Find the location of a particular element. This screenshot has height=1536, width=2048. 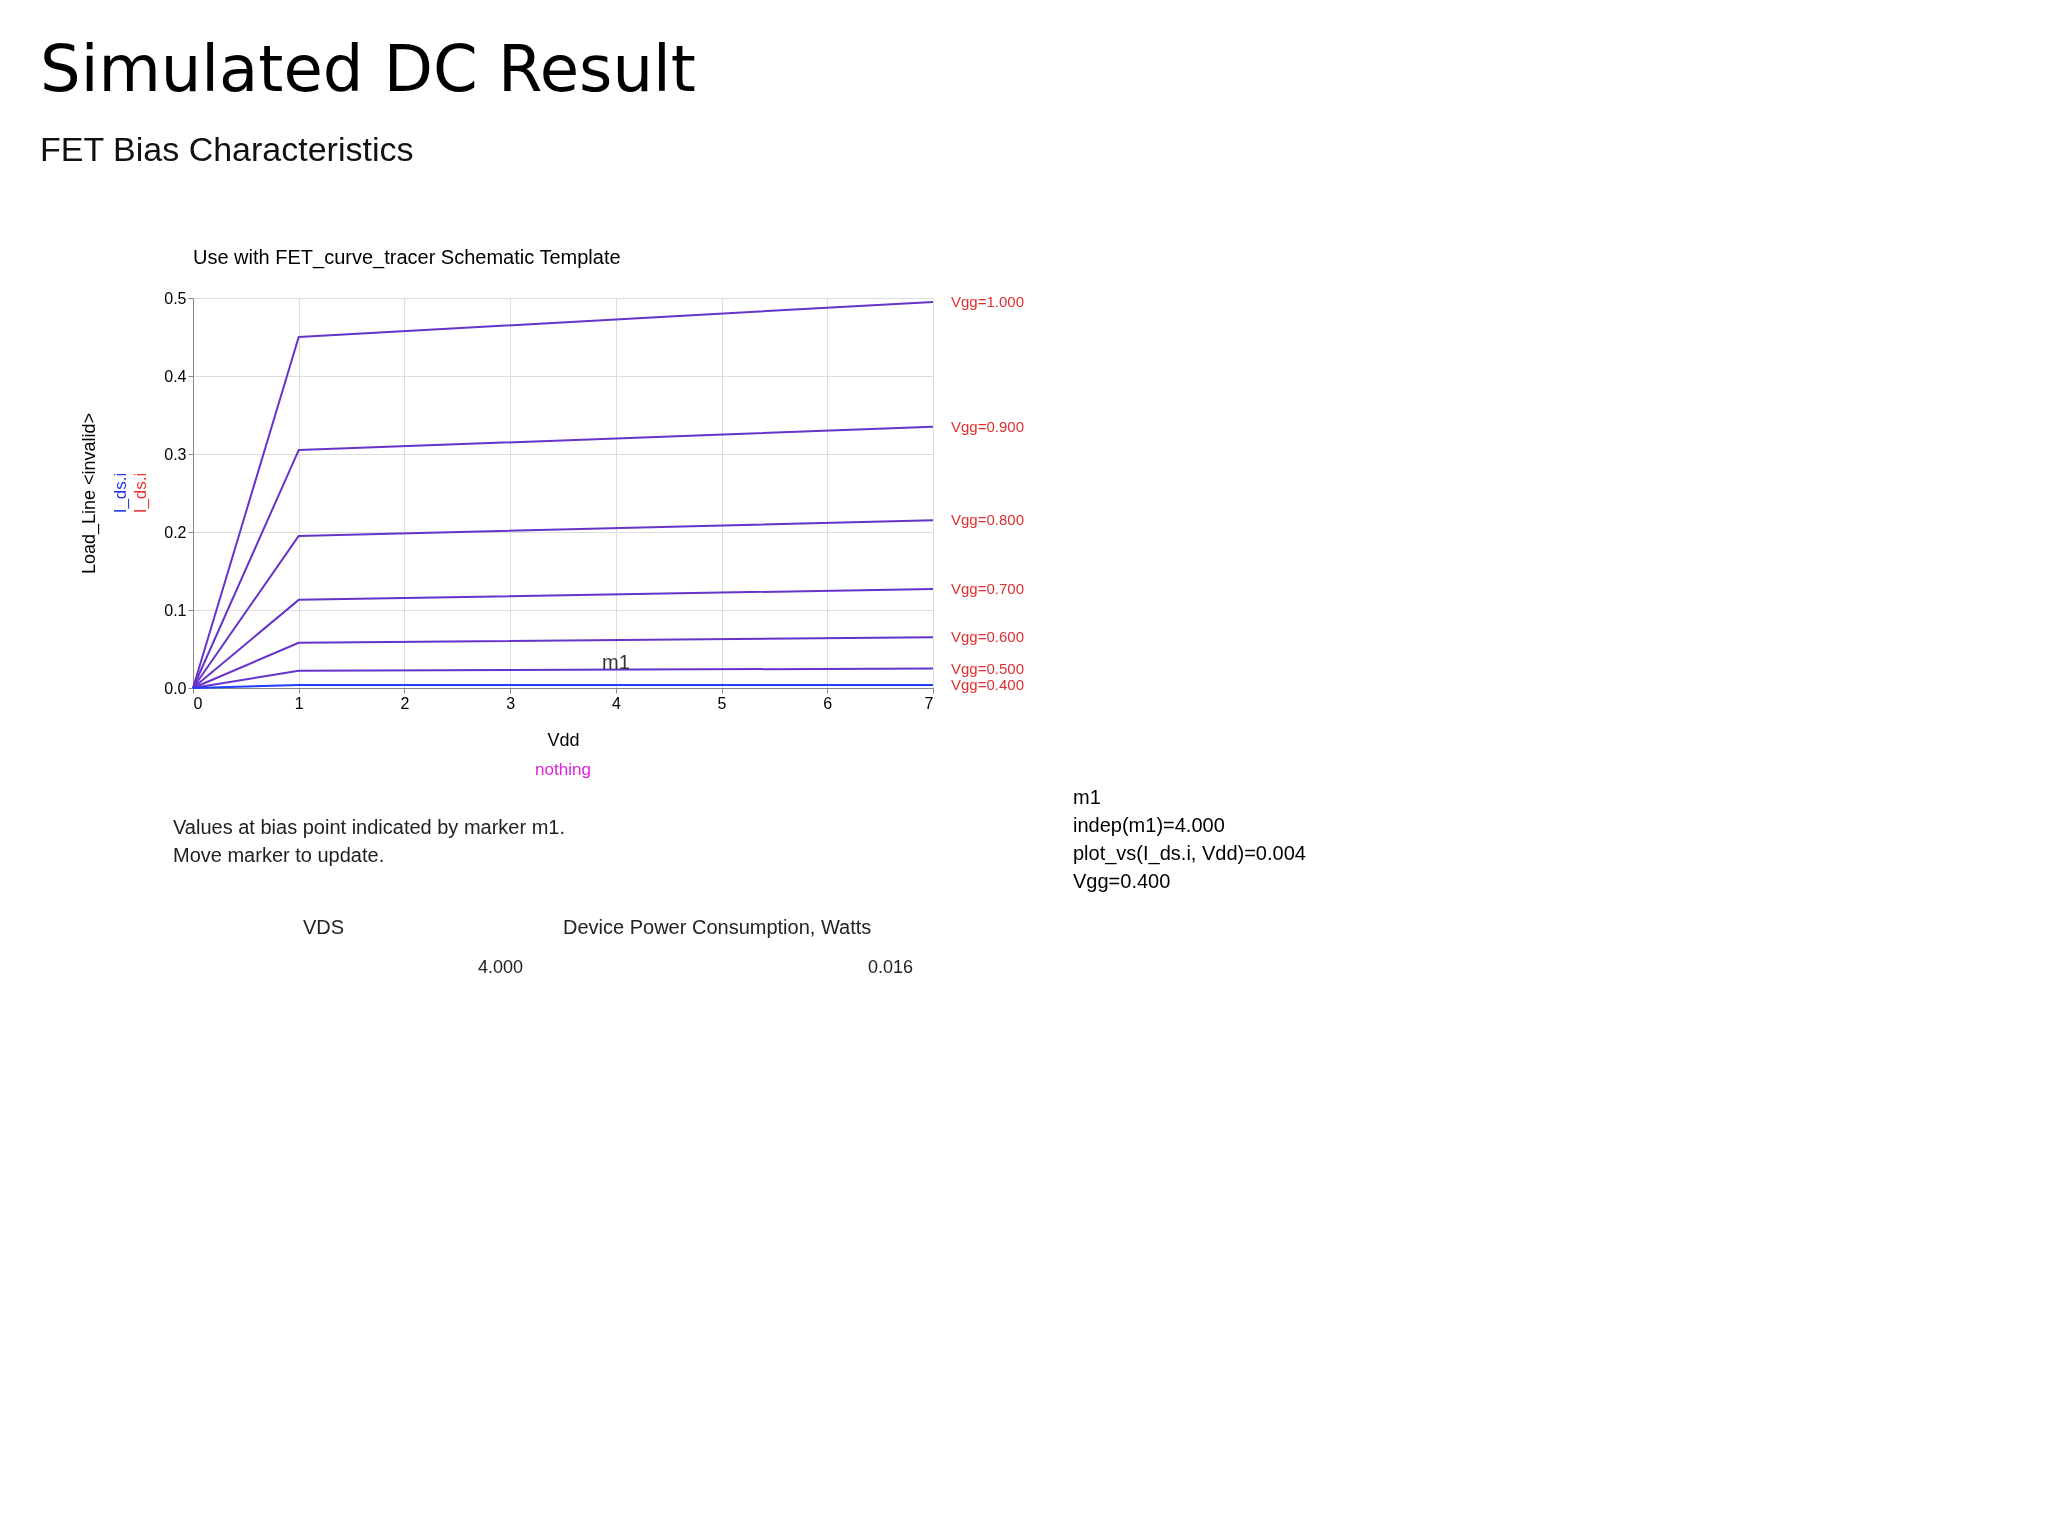

text: 0.016 is located at coordinates (890, 967).